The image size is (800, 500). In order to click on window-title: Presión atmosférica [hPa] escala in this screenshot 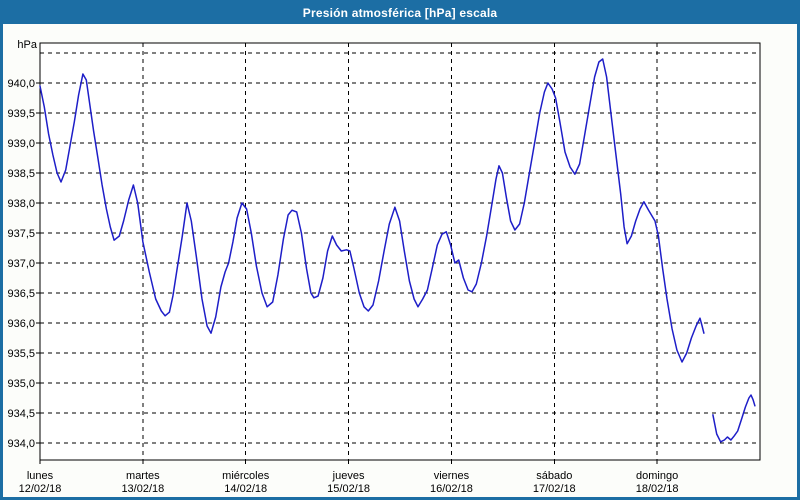, I will do `click(400, 13)`.